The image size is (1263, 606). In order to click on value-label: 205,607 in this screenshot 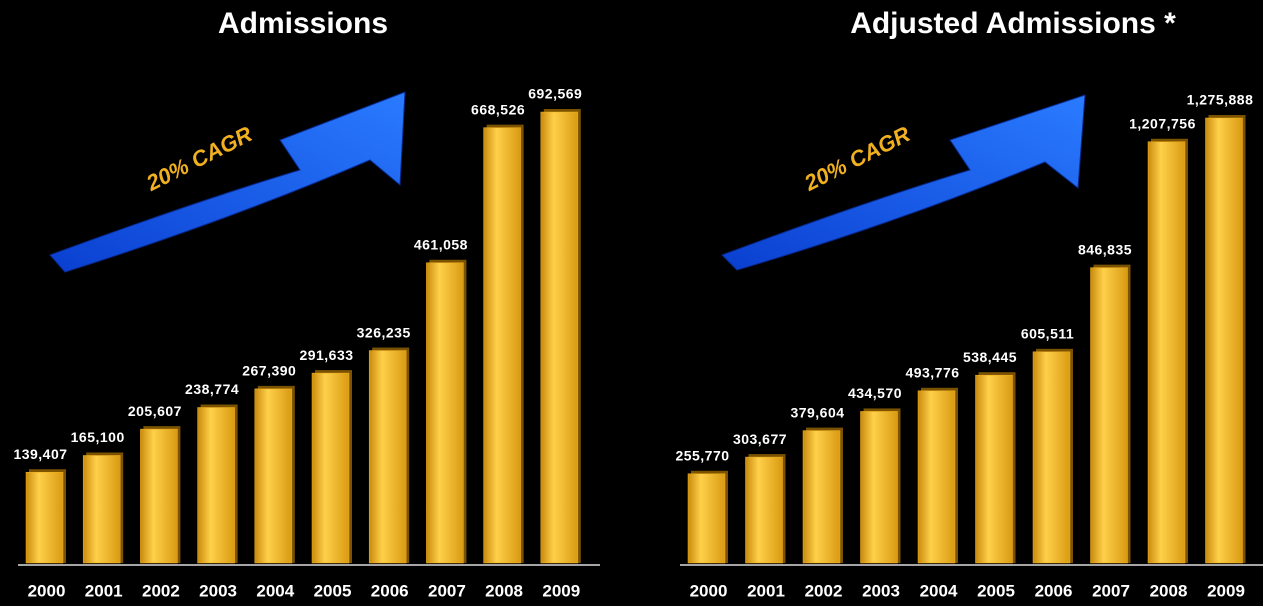, I will do `click(155, 411)`.